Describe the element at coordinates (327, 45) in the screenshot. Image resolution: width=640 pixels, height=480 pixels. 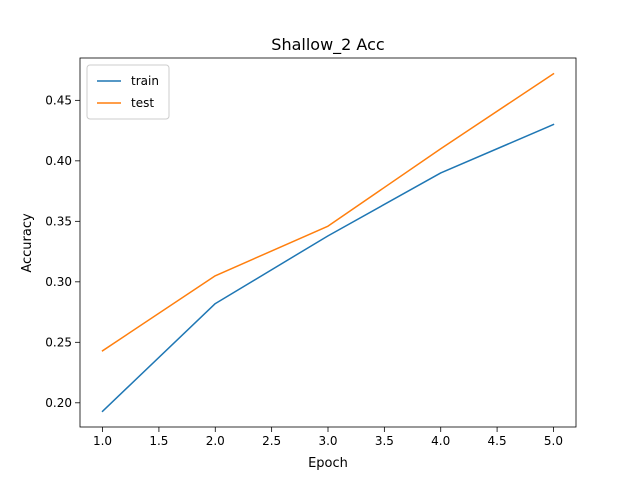
I see `chart-title: Shallow_2 Acc` at that location.